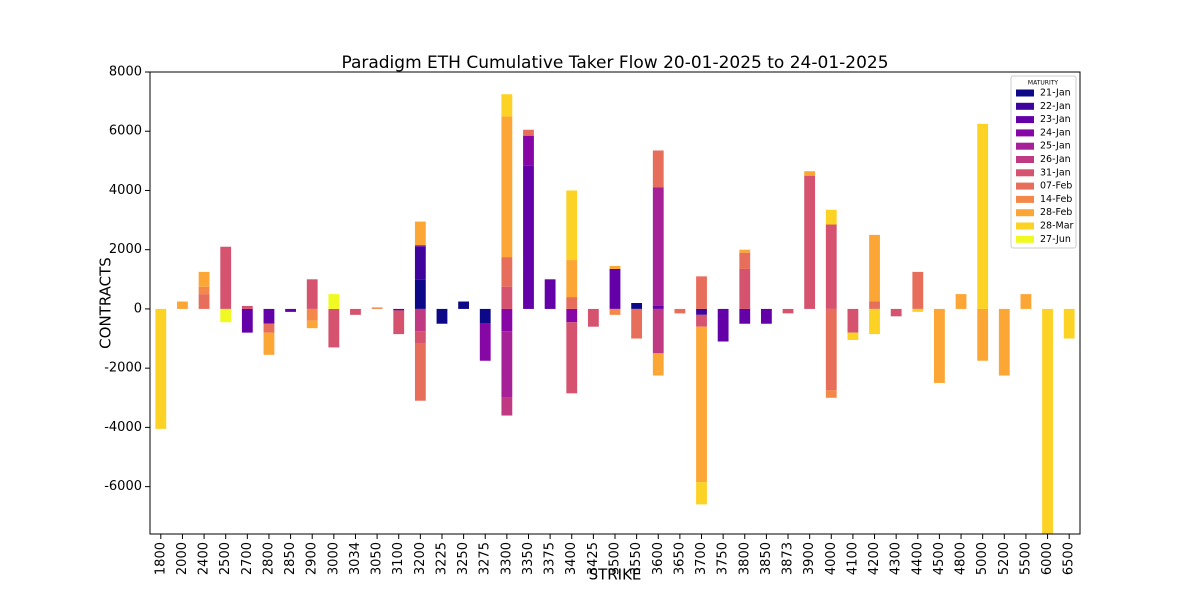  I want to click on legend-label: 24-Jan, so click(1055, 132).